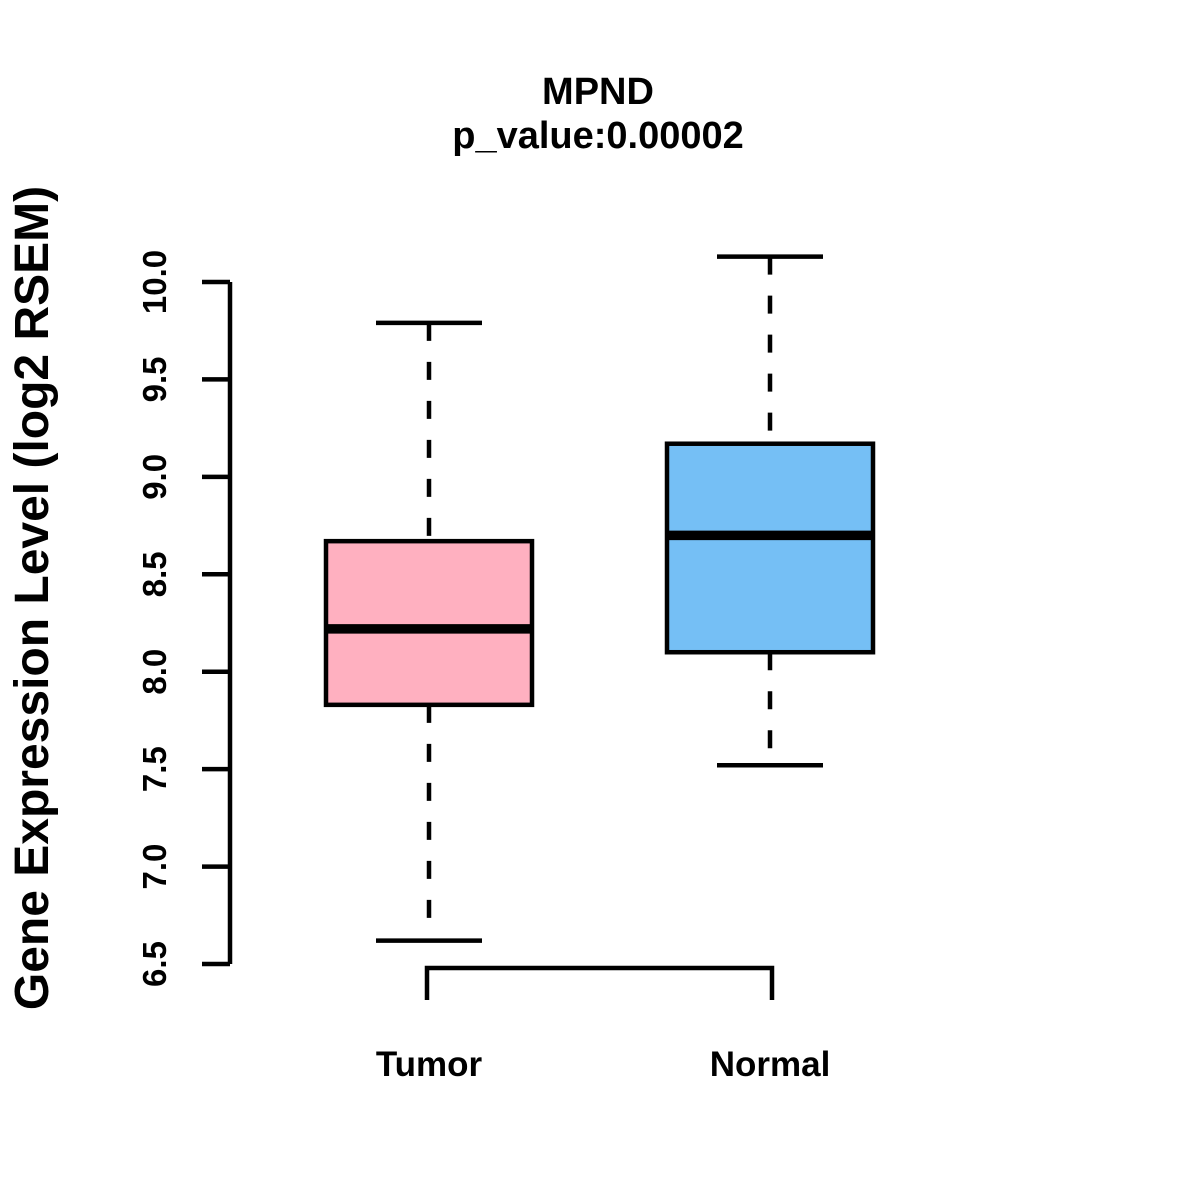  I want to click on box-tumor, so click(429, 631).